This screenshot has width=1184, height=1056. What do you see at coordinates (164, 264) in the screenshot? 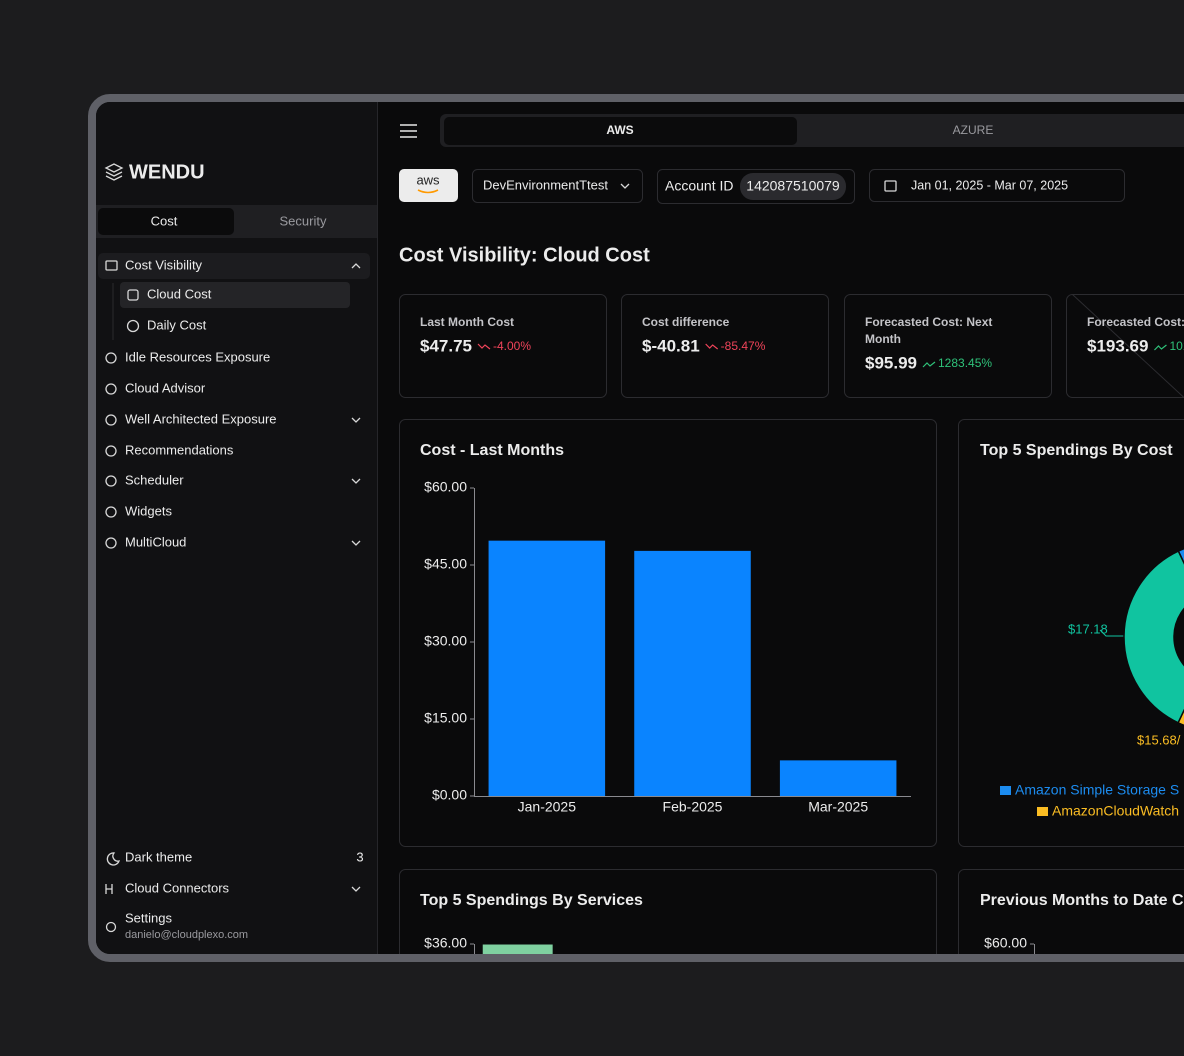
I see `nav-section-label: Cost Visibility` at bounding box center [164, 264].